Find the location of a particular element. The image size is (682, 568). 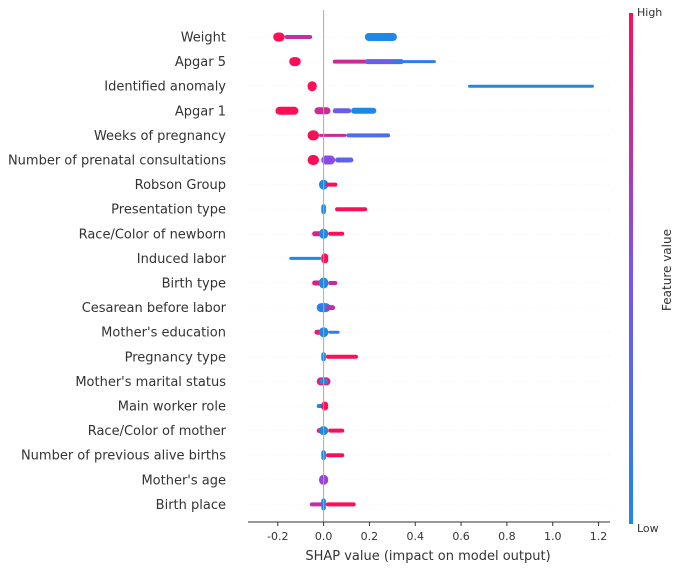

x-tick-label: -0.2 is located at coordinates (277, 536).